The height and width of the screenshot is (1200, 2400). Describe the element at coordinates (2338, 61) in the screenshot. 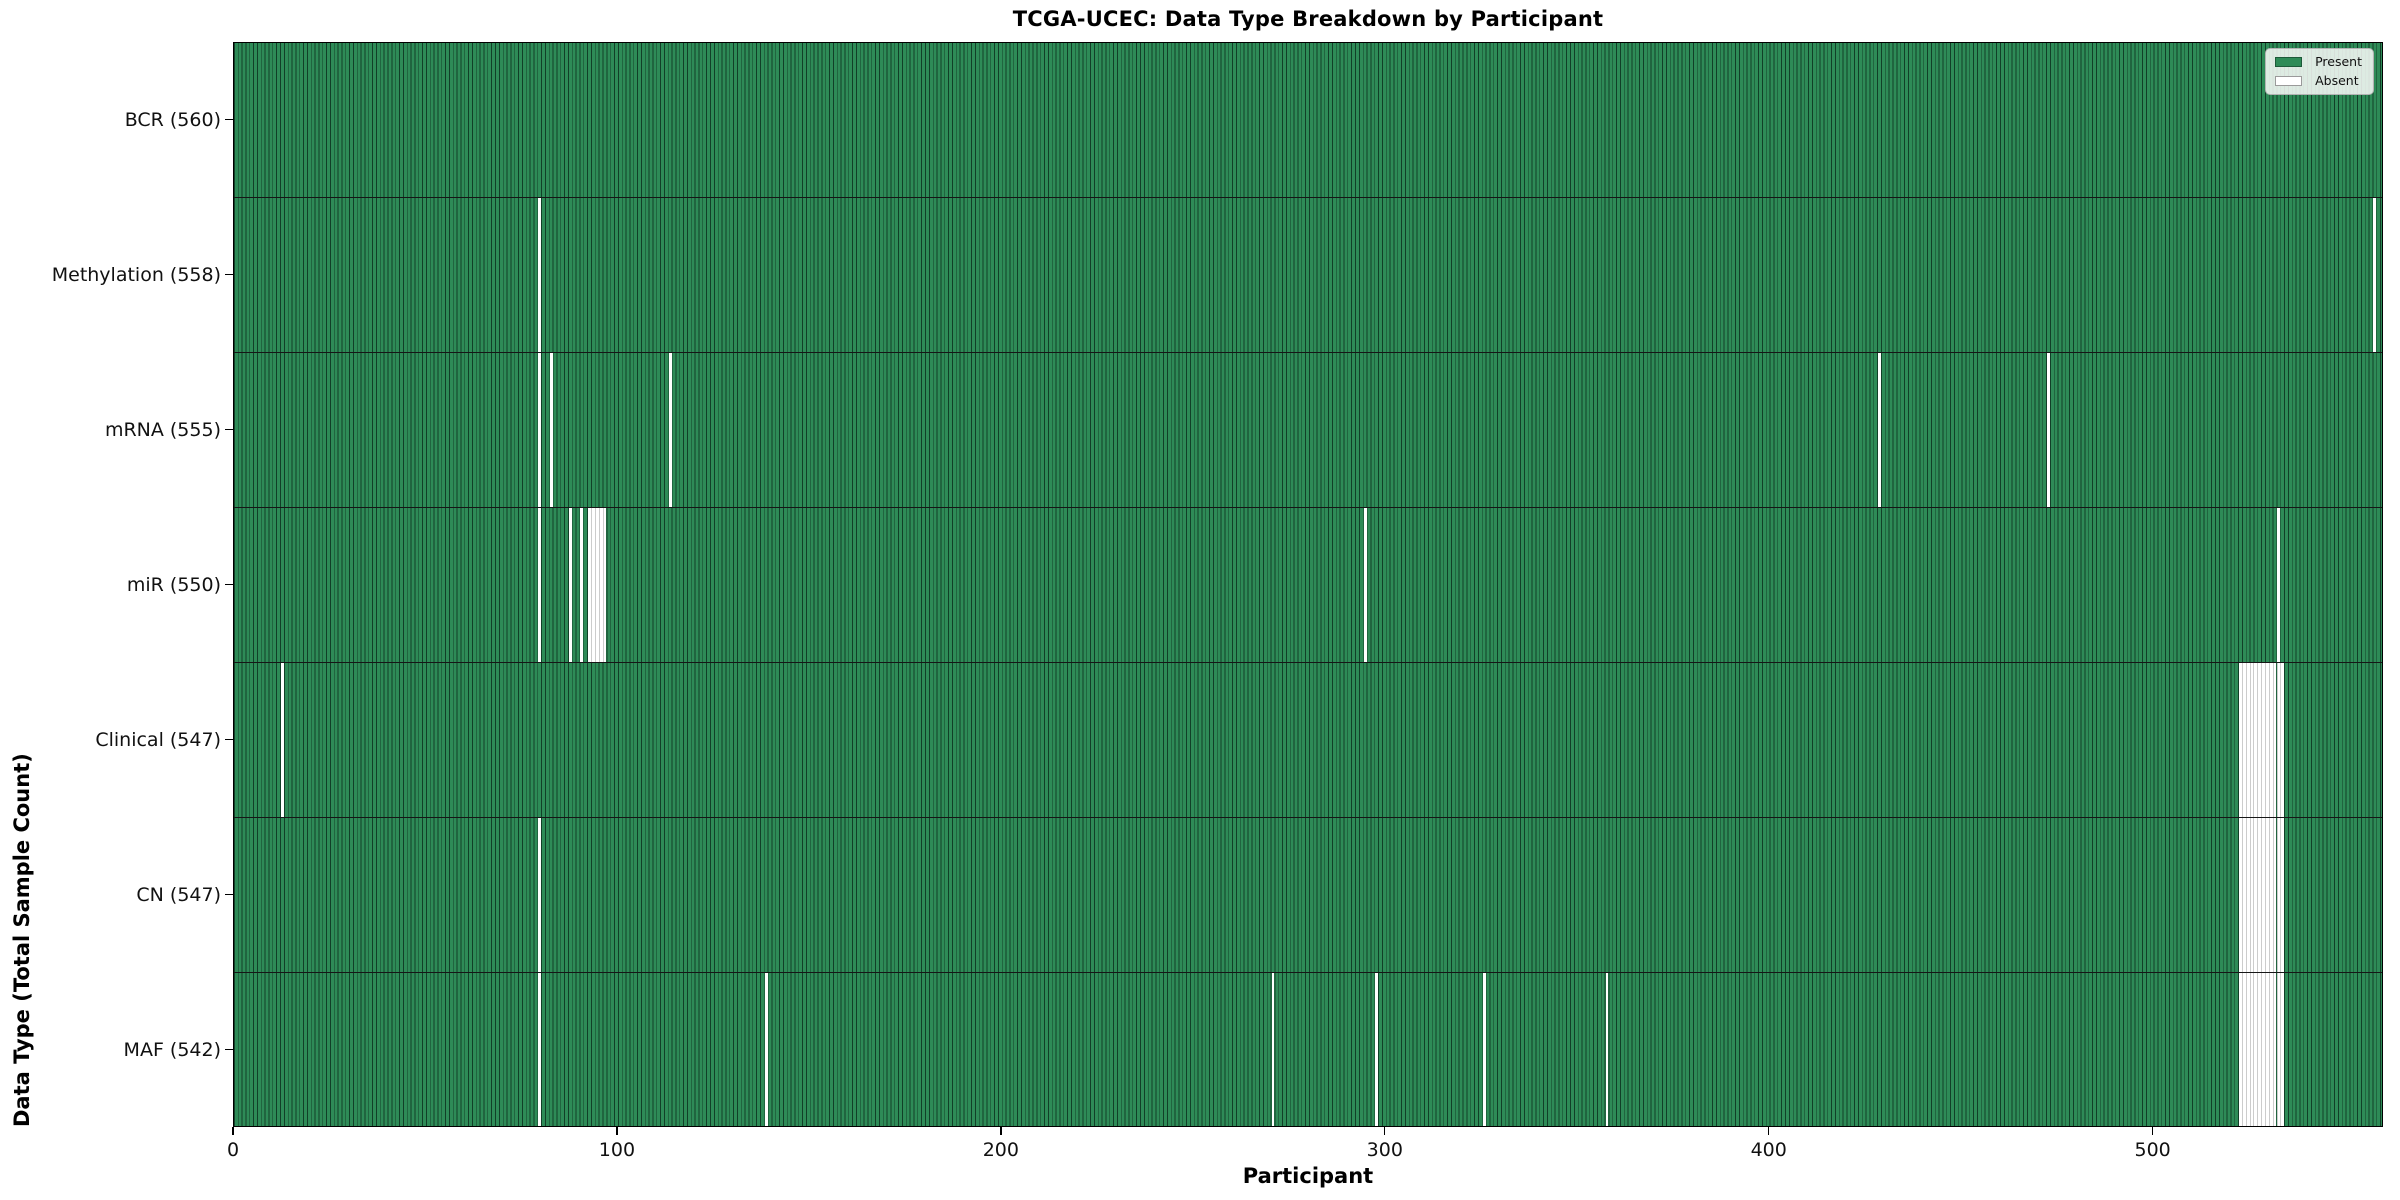

I see `legend-present-label: Present` at that location.